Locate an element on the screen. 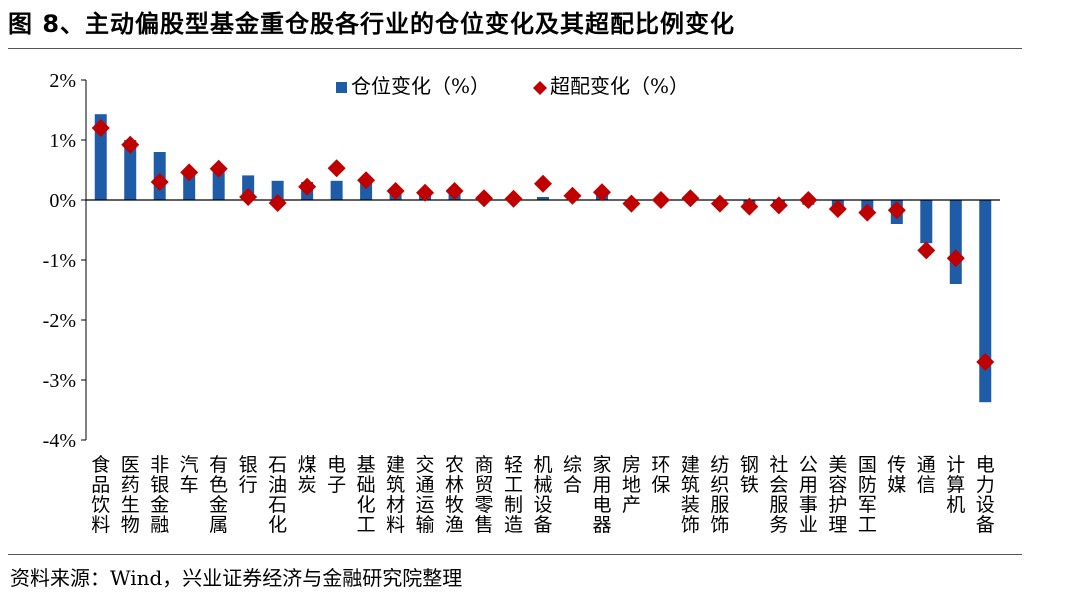 The image size is (1080, 596). x-tick-label: 基础化工 is located at coordinates (366, 495).